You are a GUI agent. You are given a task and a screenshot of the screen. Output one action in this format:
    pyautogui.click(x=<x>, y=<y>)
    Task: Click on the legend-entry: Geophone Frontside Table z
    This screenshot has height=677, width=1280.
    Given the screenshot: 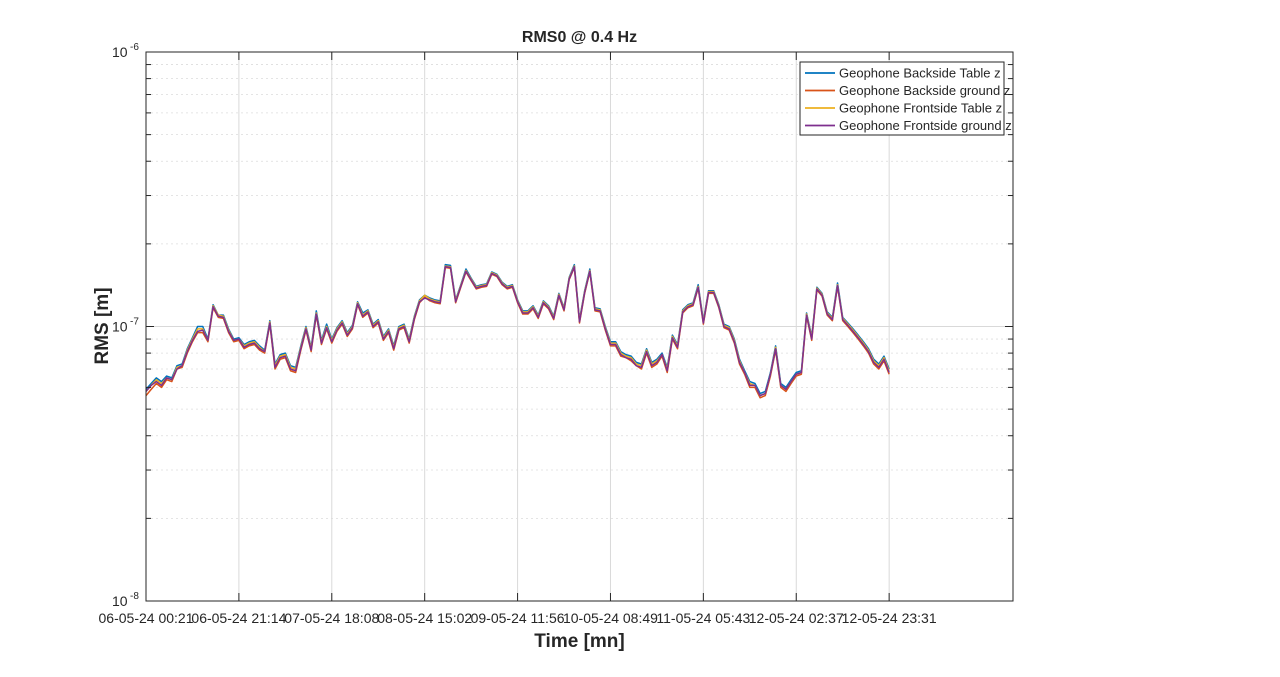 What is the action you would take?
    pyautogui.click(x=903, y=108)
    